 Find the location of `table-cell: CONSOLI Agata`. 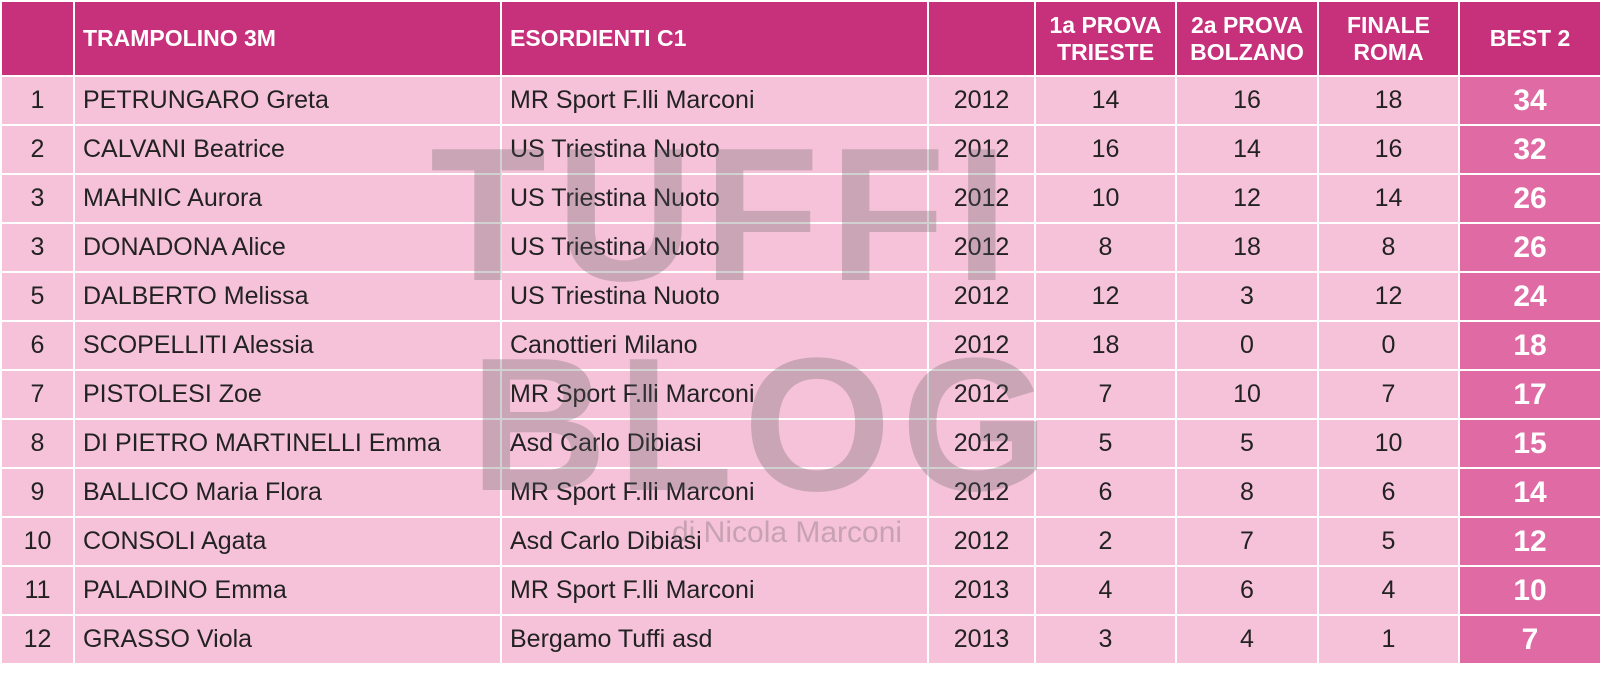

table-cell: CONSOLI Agata is located at coordinates (287, 541).